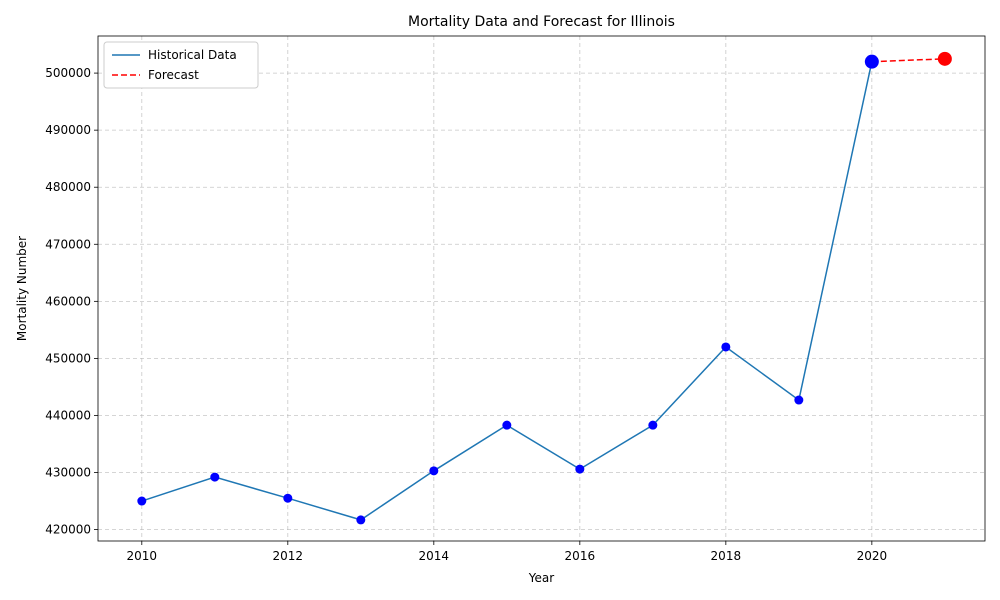  Describe the element at coordinates (726, 556) in the screenshot. I see `x-tick-label: 2018` at that location.